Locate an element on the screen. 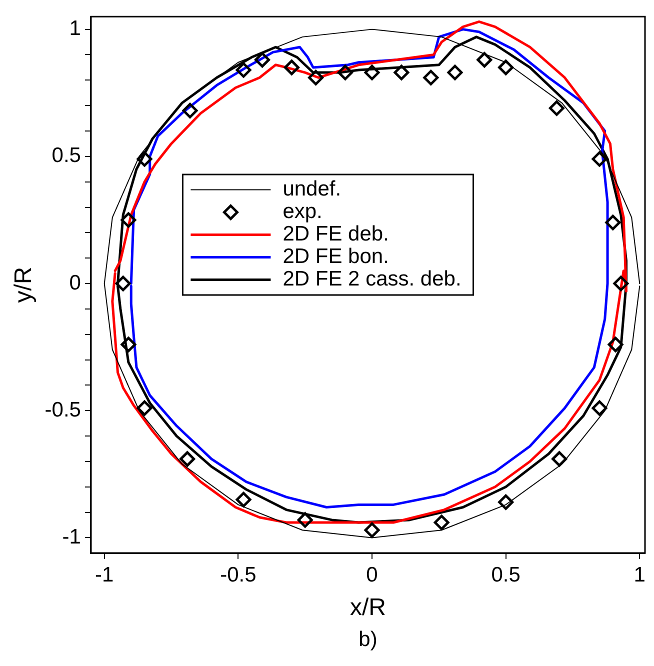 This screenshot has height=666, width=654. y-axis-title: y/R is located at coordinates (24, 284).